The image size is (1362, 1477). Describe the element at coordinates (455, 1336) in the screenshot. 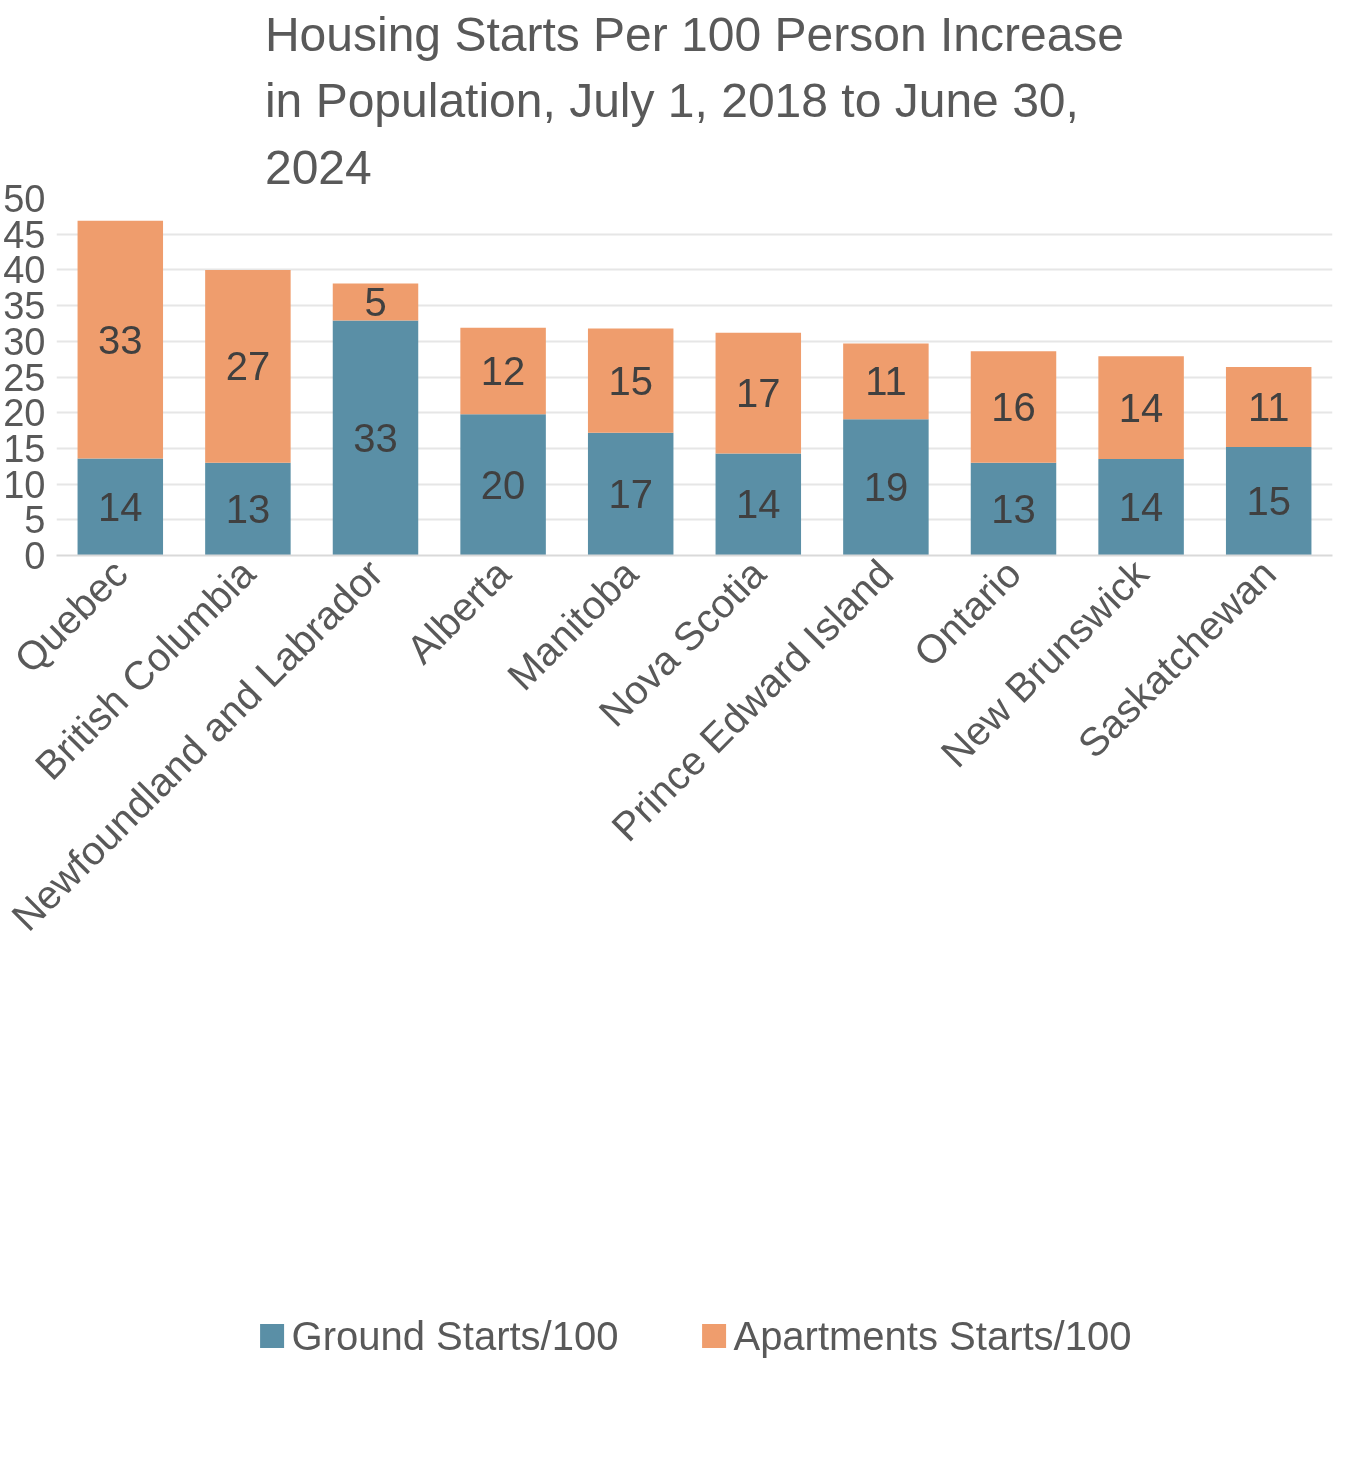

I see `legend-label: Ground Starts/100` at that location.